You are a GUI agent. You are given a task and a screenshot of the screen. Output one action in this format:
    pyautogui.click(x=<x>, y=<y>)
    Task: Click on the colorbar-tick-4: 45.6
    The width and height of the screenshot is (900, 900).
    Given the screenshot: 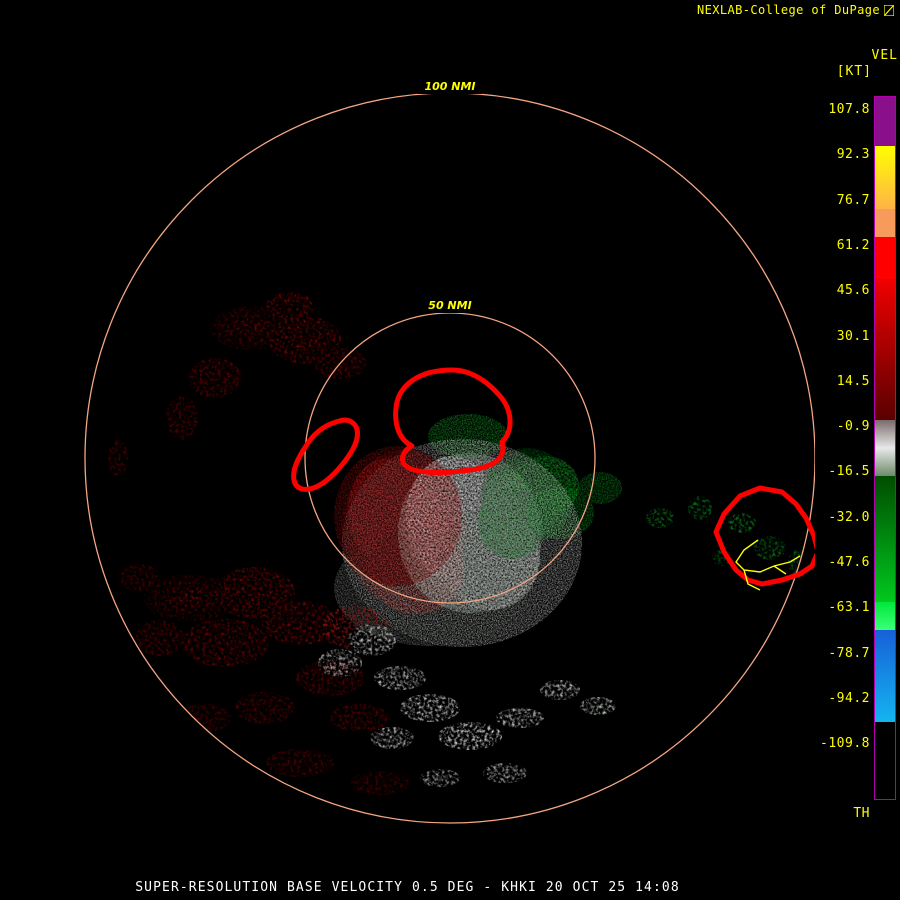 What is the action you would take?
    pyautogui.click(x=853, y=291)
    